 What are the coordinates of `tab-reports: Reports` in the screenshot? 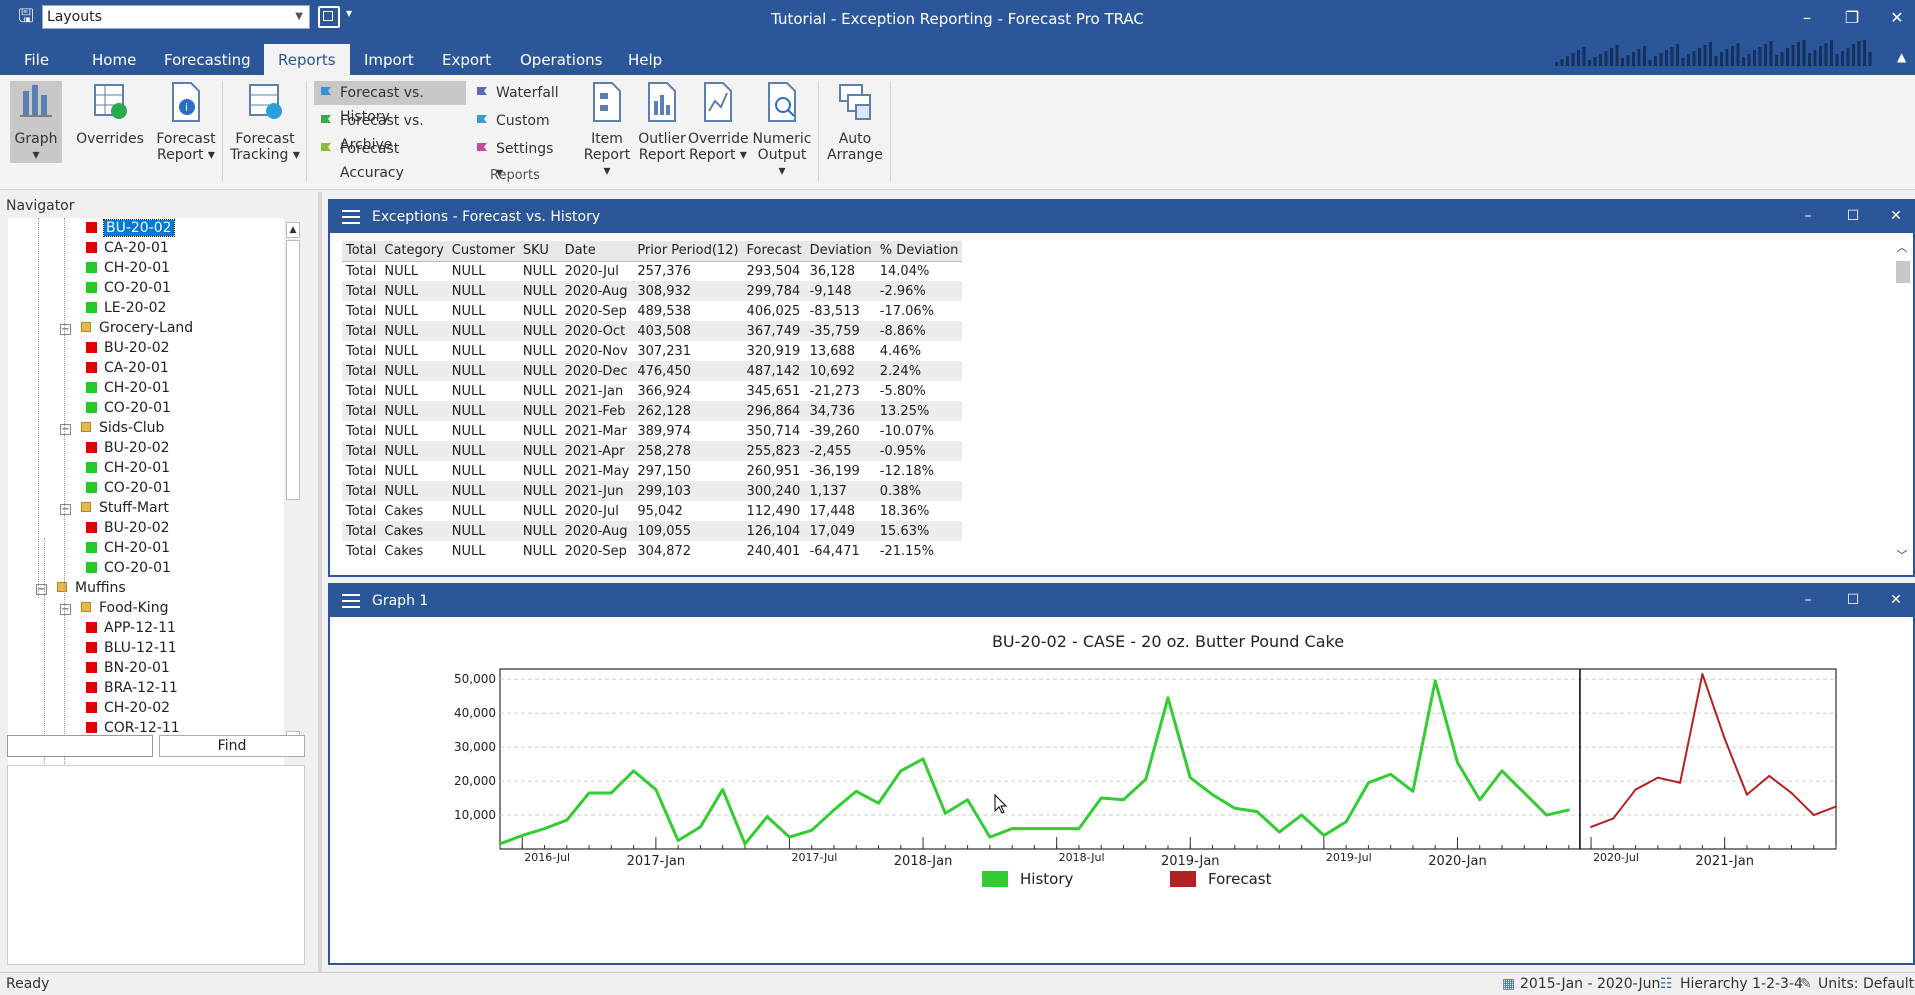 It's located at (307, 59).